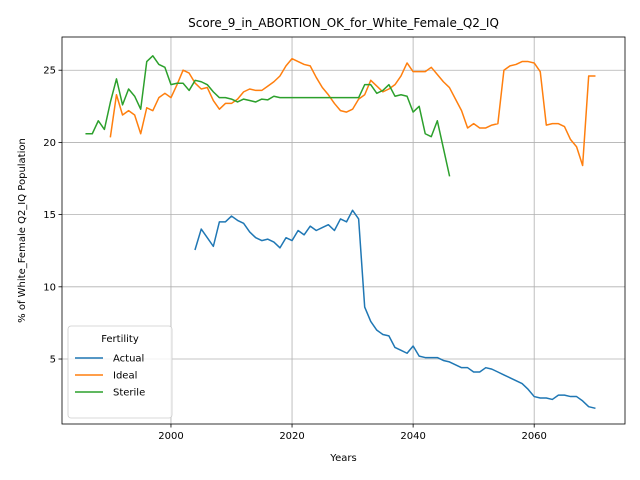 This screenshot has width=640, height=480. Describe the element at coordinates (120, 339) in the screenshot. I see `legend-title: Fertility` at that location.